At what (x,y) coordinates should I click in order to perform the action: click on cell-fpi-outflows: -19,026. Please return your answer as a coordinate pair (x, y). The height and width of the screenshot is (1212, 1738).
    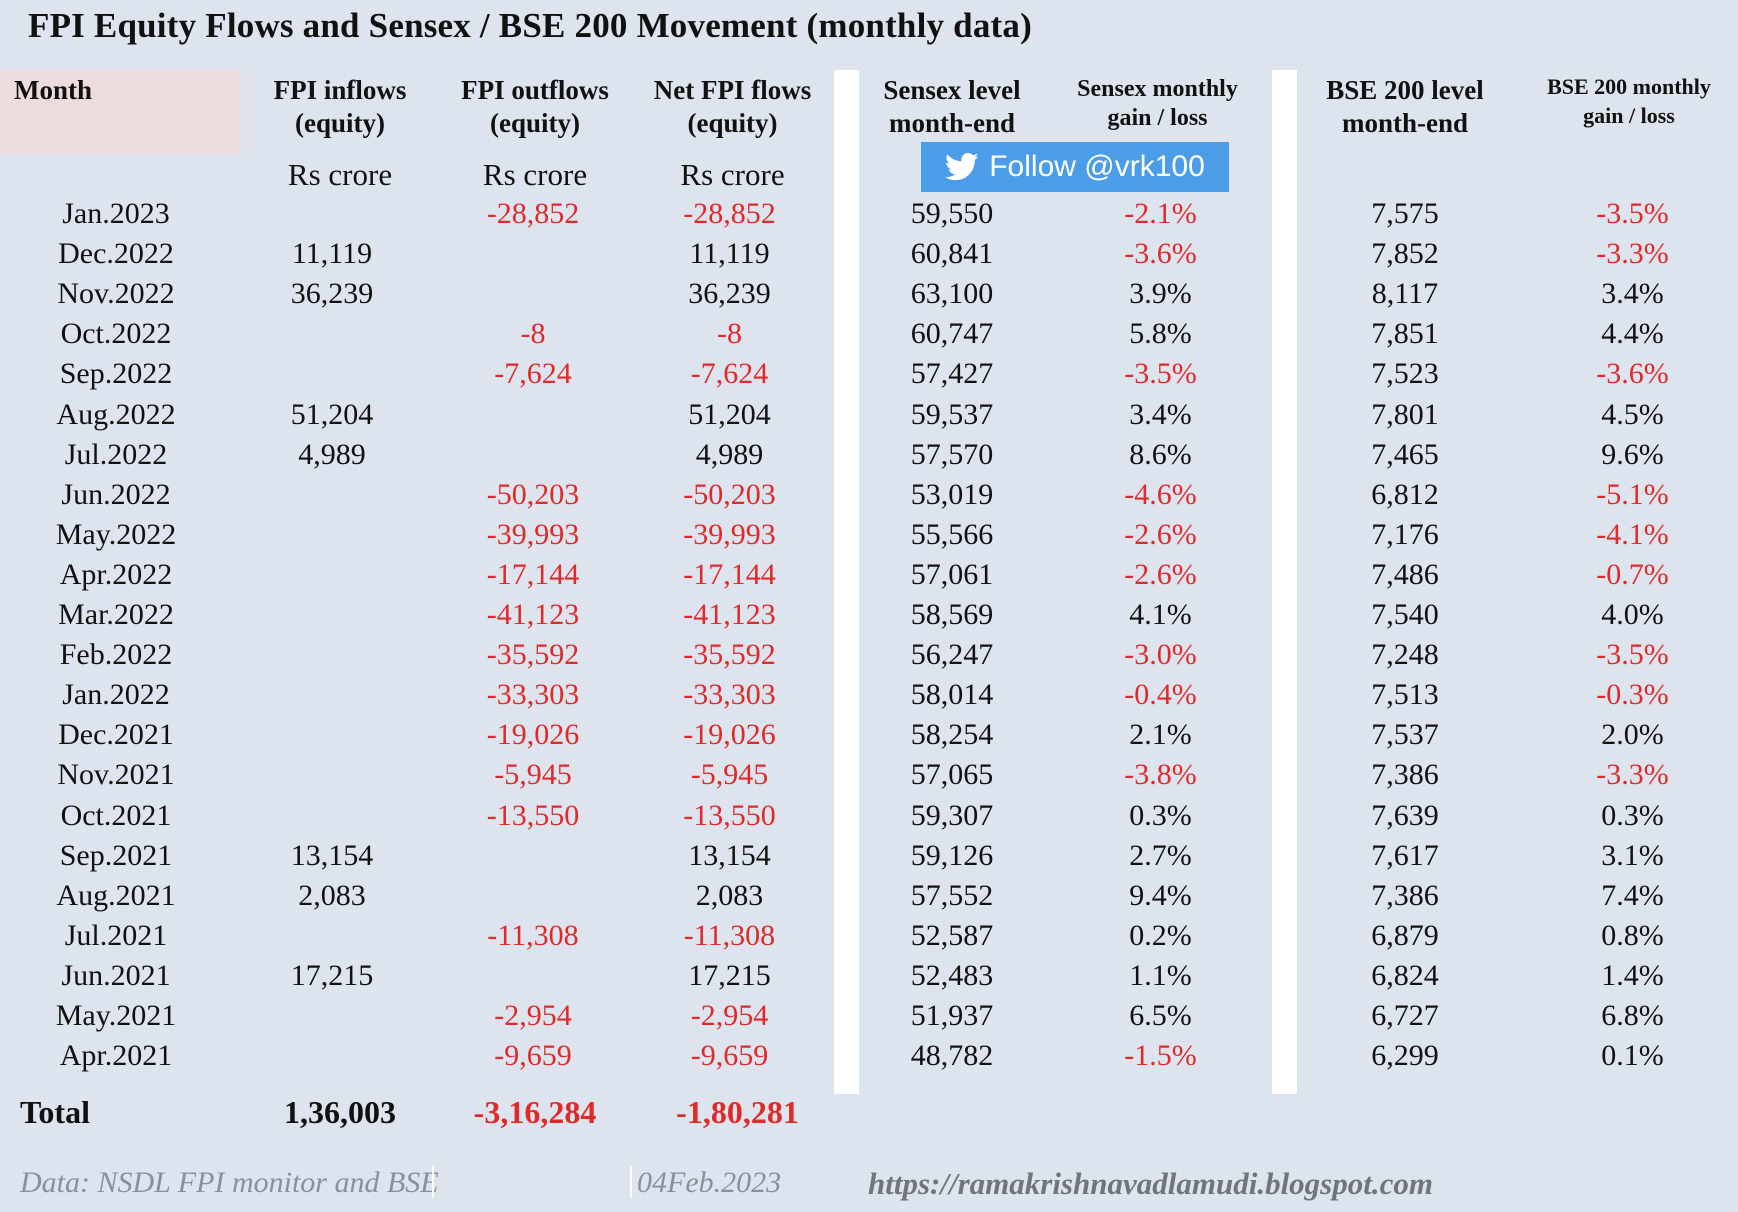
    Looking at the image, I should click on (533, 735).